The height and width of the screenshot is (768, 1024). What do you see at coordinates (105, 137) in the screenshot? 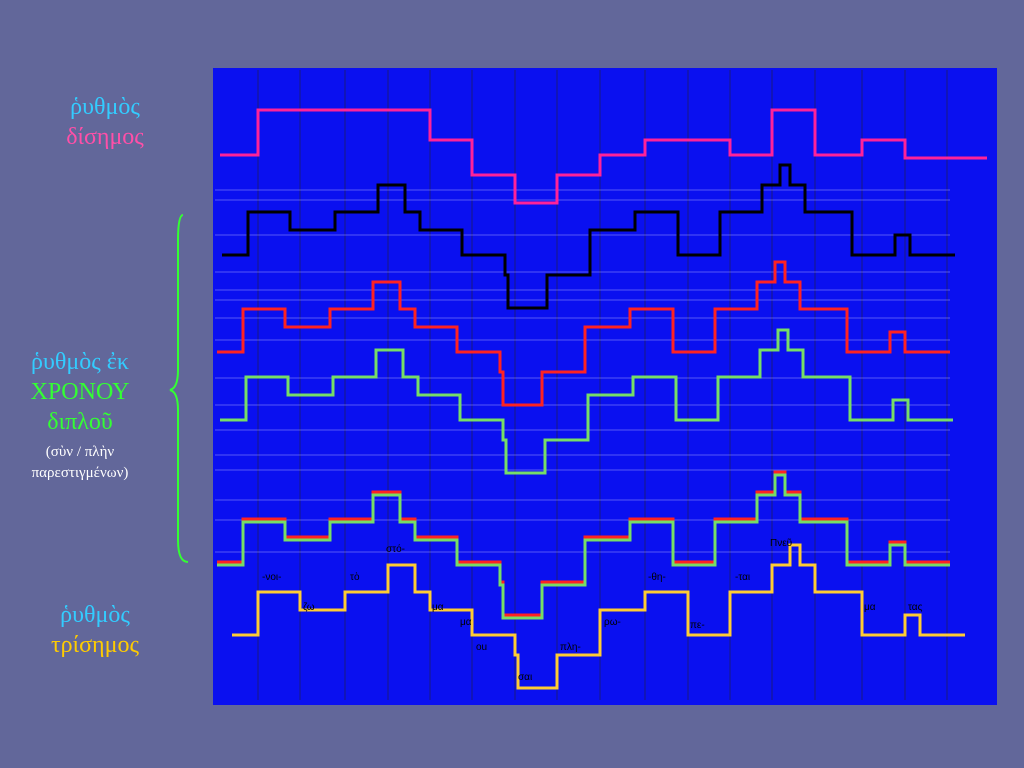
I see `label-text: δίσημος` at bounding box center [105, 137].